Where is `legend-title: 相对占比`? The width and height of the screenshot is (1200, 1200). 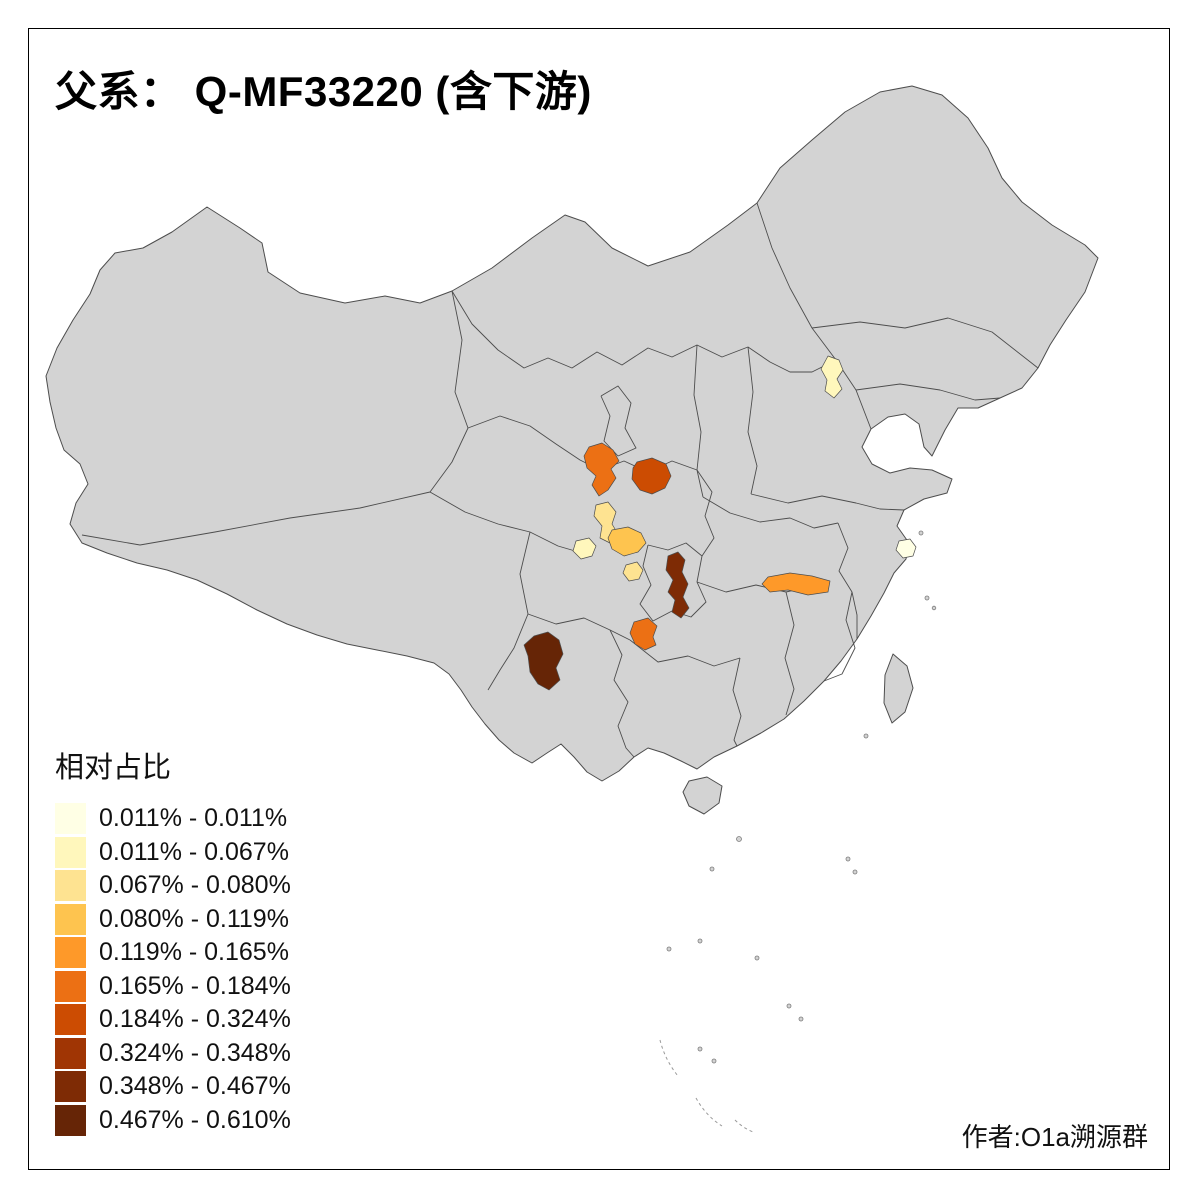 legend-title: 相对占比 is located at coordinates (113, 768).